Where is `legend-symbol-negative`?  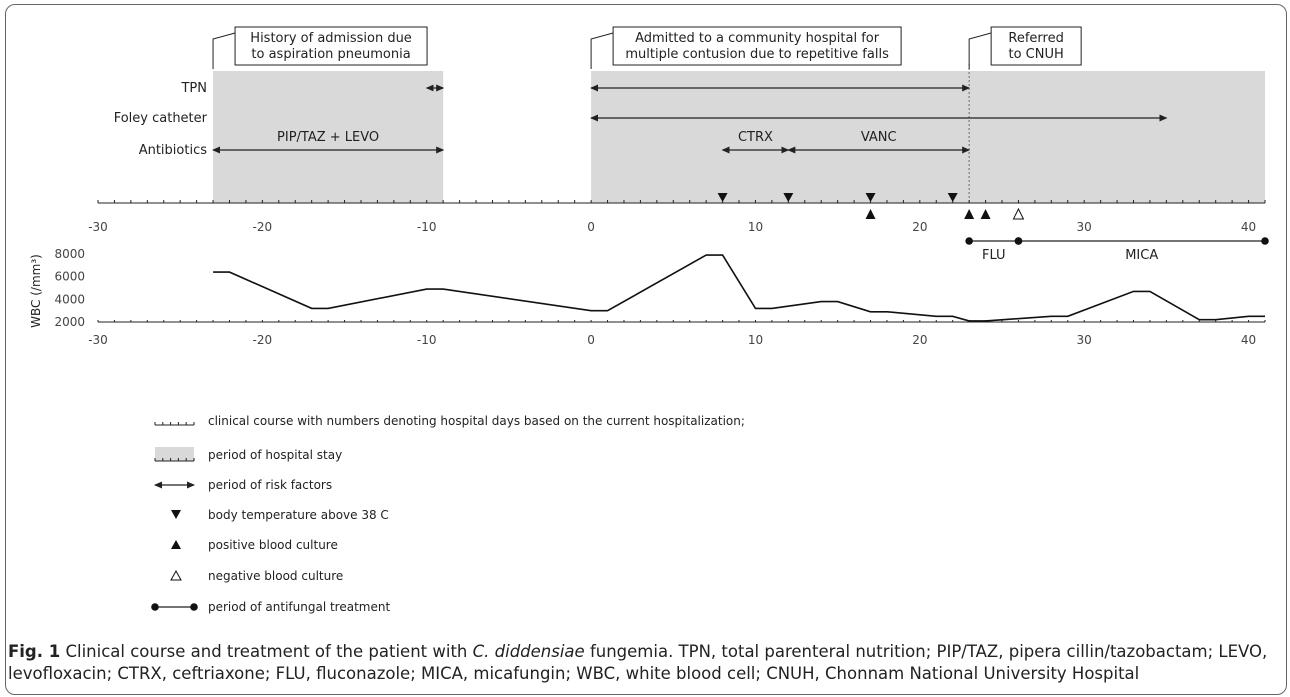
legend-symbol-negative is located at coordinates (176, 575).